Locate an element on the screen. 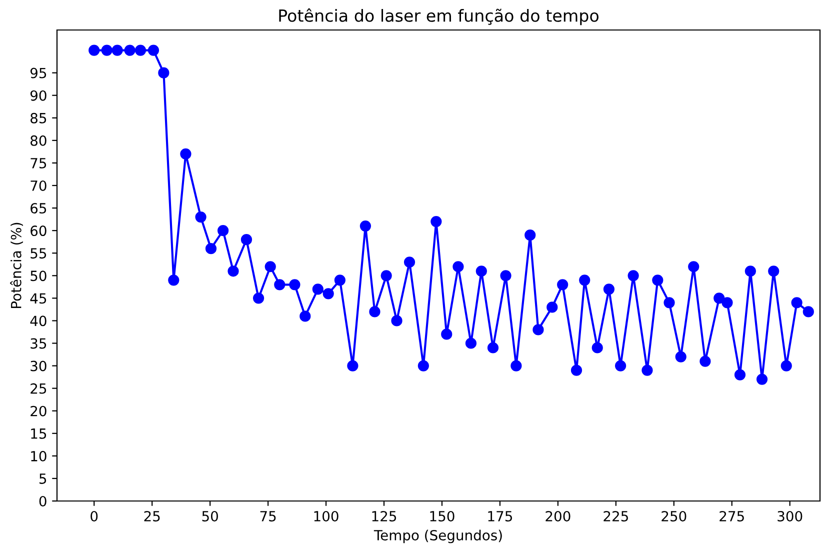 Image resolution: width=834 pixels, height=545 pixels. x-tick-label: 150 is located at coordinates (442, 516).